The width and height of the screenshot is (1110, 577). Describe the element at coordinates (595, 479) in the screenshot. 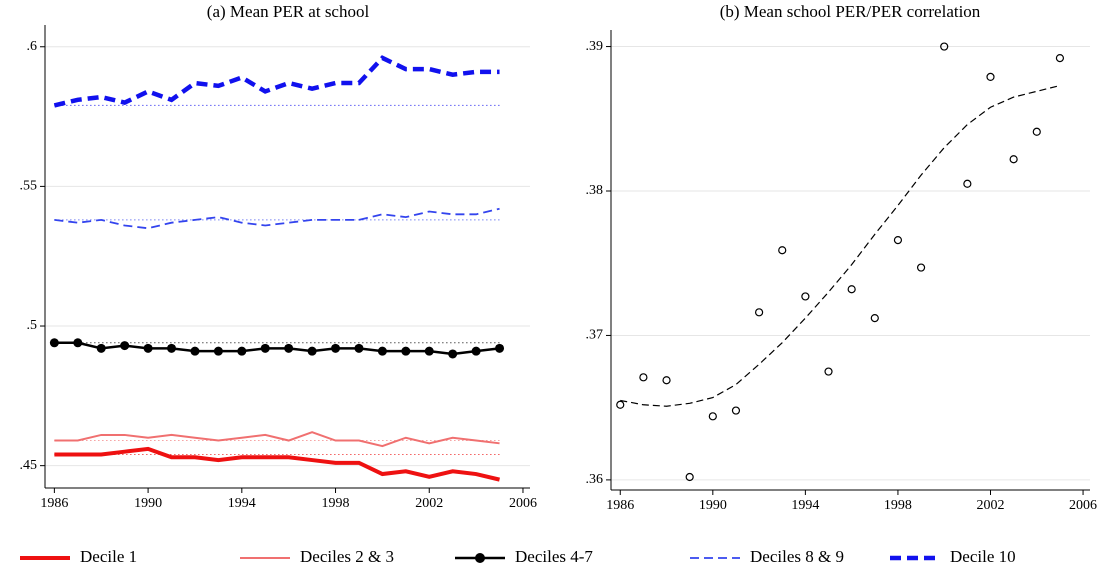

I see `y-tick-label: .36` at that location.